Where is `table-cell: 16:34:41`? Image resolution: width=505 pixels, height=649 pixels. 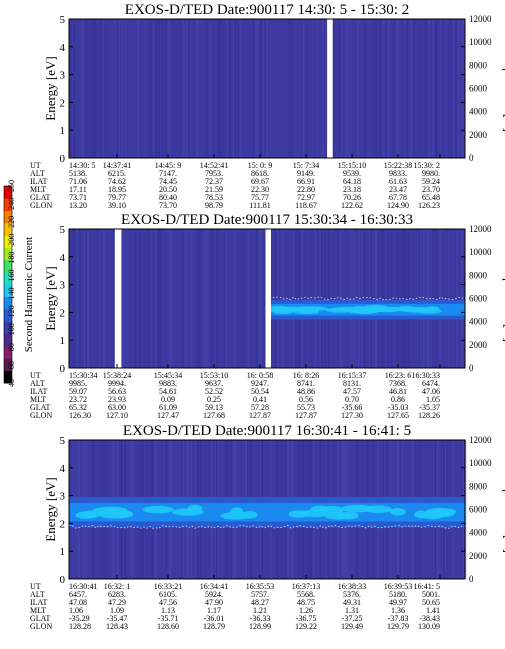 table-cell: 16:34:41 is located at coordinates (214, 586).